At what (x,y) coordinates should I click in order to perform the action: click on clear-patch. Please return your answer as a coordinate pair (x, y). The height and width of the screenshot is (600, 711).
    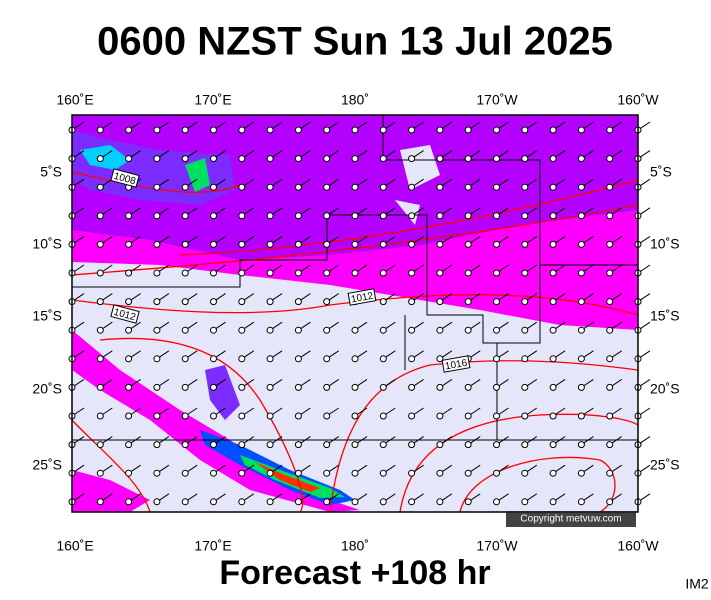
    Looking at the image, I should click on (417, 185).